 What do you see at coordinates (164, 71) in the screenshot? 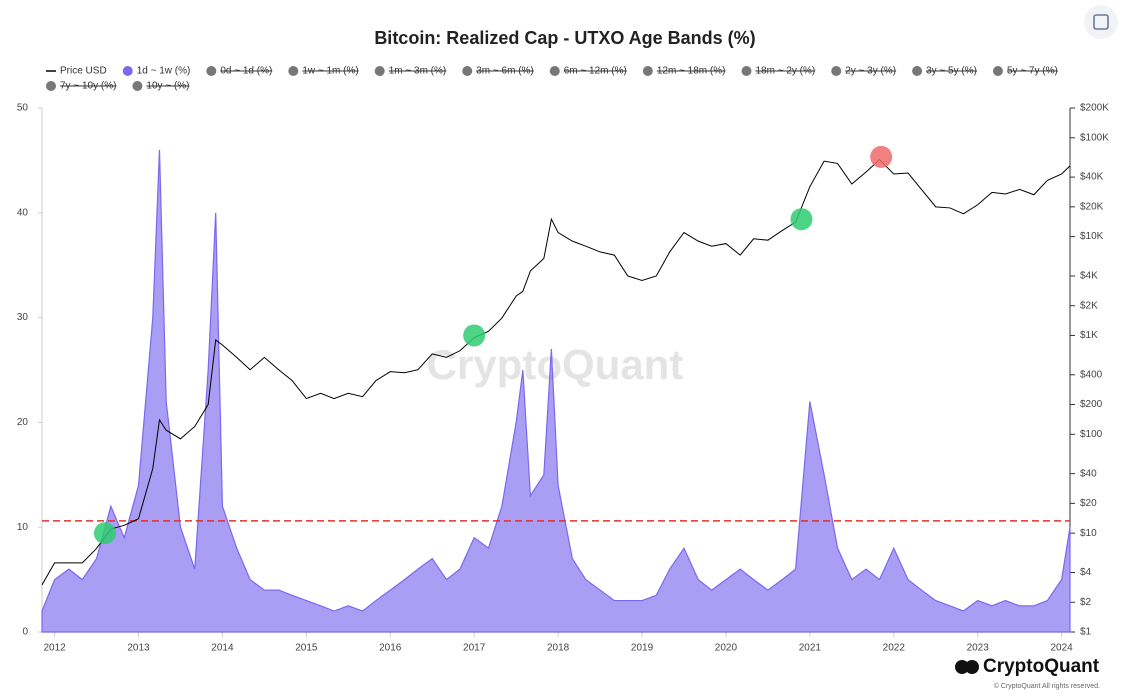
I see `legend-label: 1d ~ 1w (%)` at bounding box center [164, 71].